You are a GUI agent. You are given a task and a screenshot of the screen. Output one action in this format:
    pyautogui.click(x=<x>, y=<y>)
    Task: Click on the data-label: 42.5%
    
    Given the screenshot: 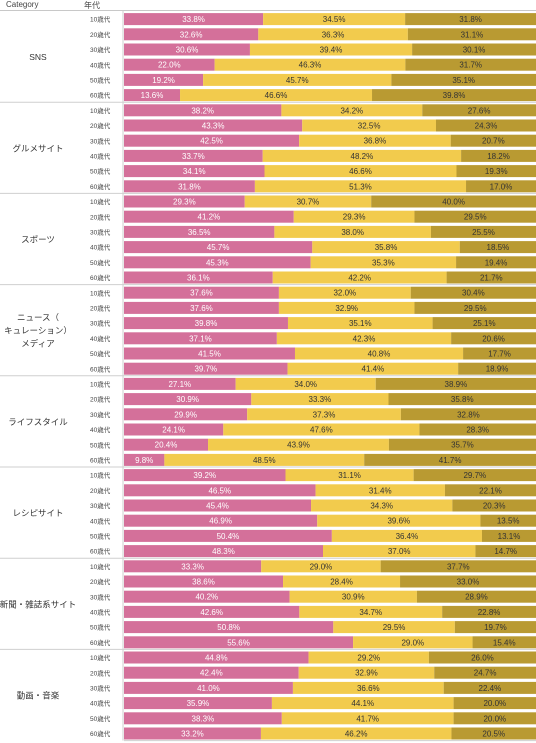 What is the action you would take?
    pyautogui.click(x=211, y=141)
    